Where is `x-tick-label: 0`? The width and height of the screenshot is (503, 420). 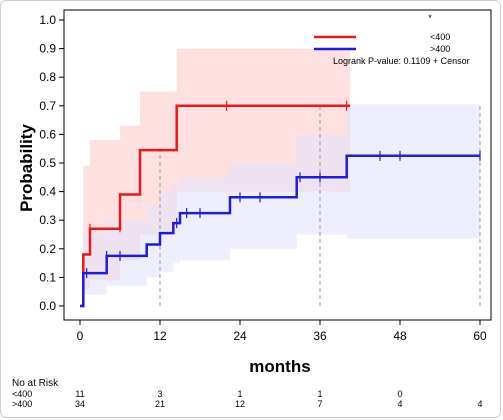
x-tick-label: 0 is located at coordinates (80, 336).